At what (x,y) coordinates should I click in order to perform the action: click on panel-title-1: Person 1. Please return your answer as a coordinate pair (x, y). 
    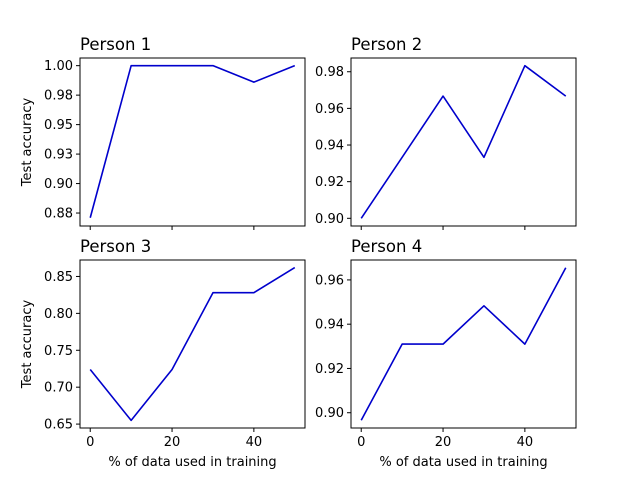
    Looking at the image, I should click on (115, 44).